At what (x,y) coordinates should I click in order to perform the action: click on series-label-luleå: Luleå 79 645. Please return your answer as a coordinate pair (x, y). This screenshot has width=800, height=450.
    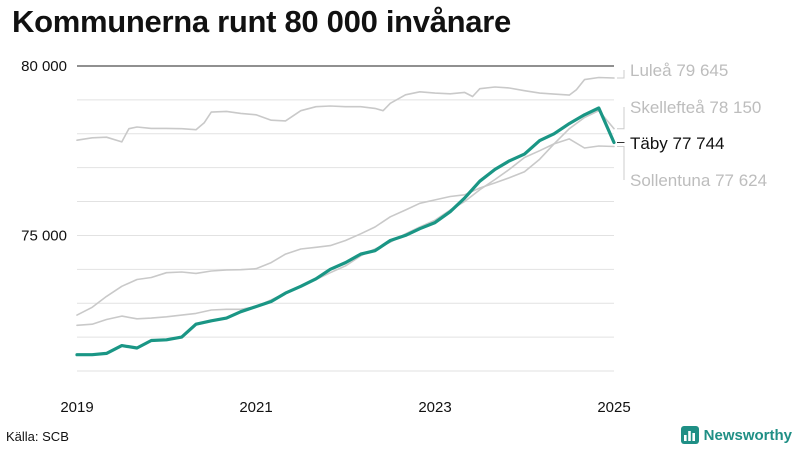
    Looking at the image, I should click on (679, 70).